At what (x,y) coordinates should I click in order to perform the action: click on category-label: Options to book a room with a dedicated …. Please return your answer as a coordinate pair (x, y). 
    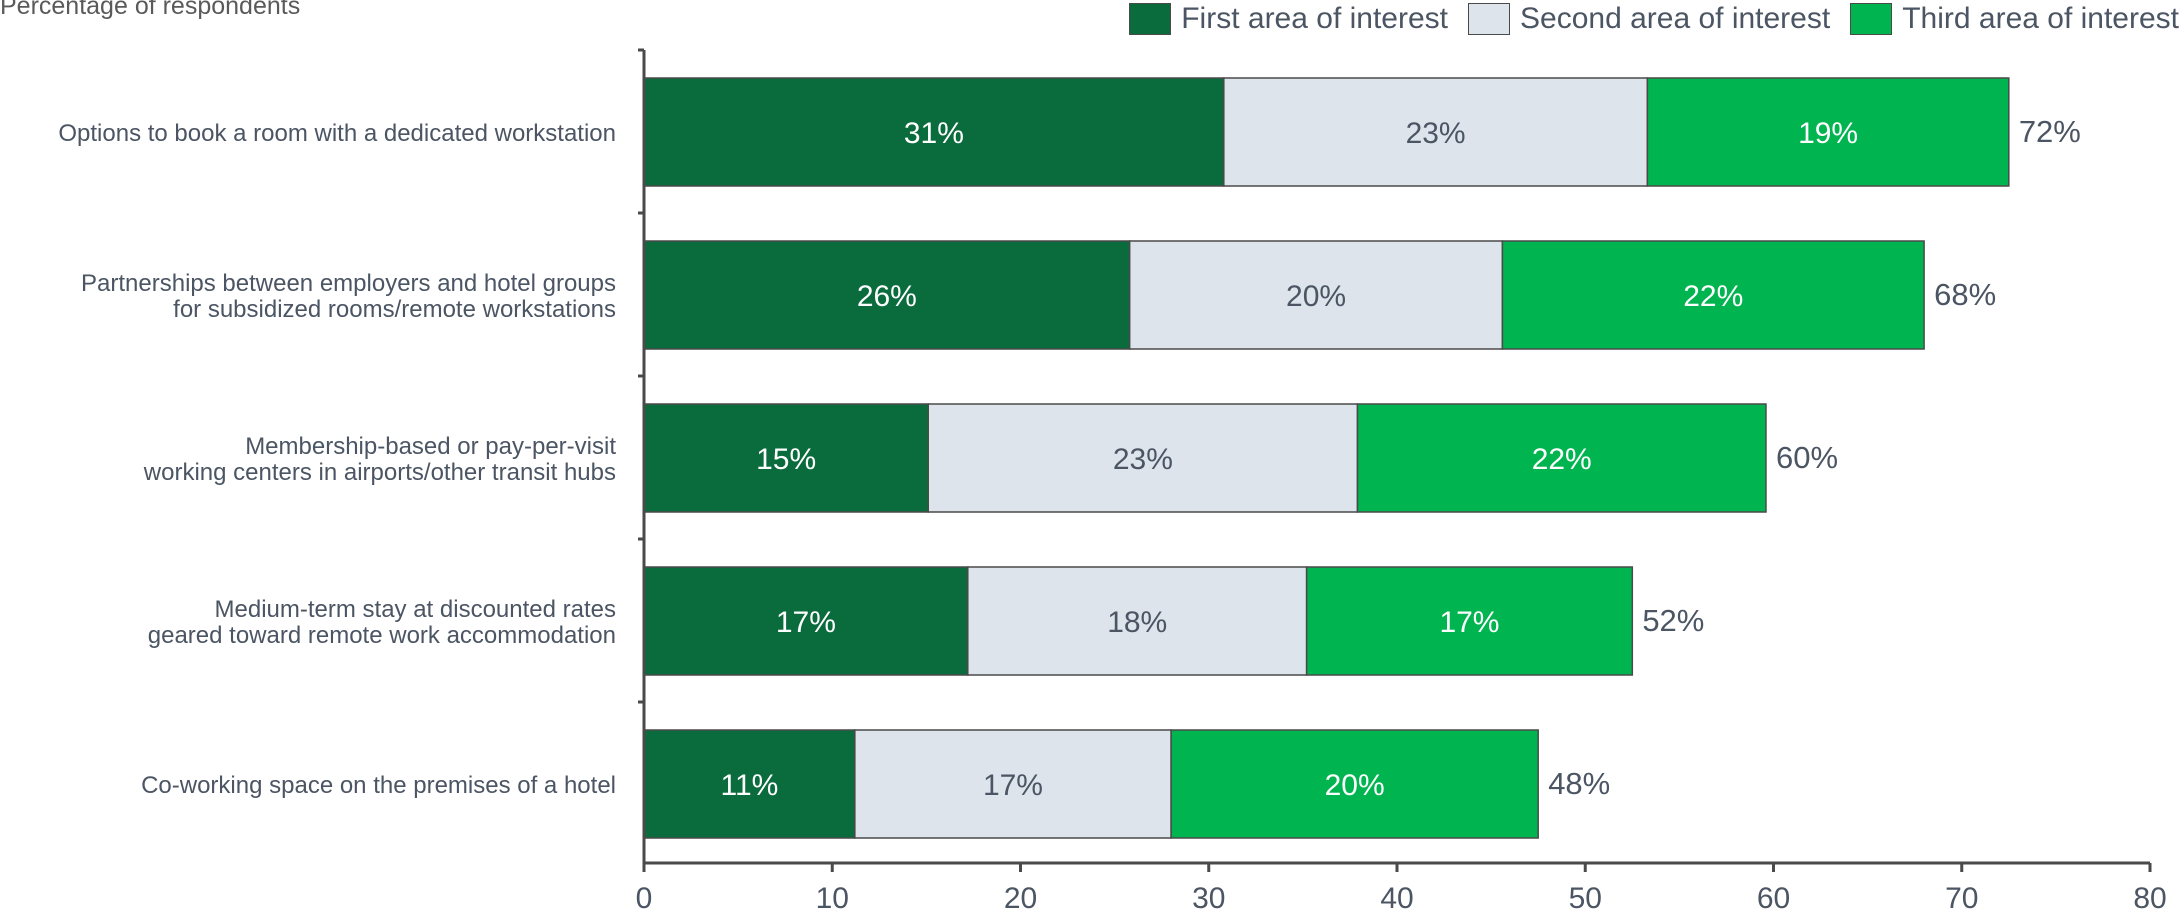
    Looking at the image, I should click on (337, 133).